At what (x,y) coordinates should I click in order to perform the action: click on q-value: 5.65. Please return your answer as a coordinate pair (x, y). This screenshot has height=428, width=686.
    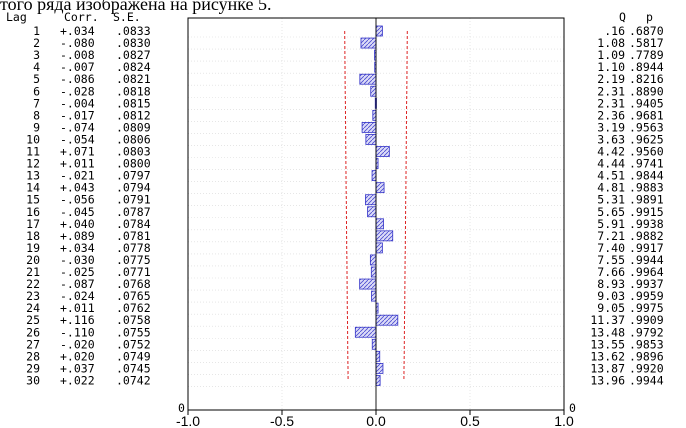
    Looking at the image, I should click on (611, 212).